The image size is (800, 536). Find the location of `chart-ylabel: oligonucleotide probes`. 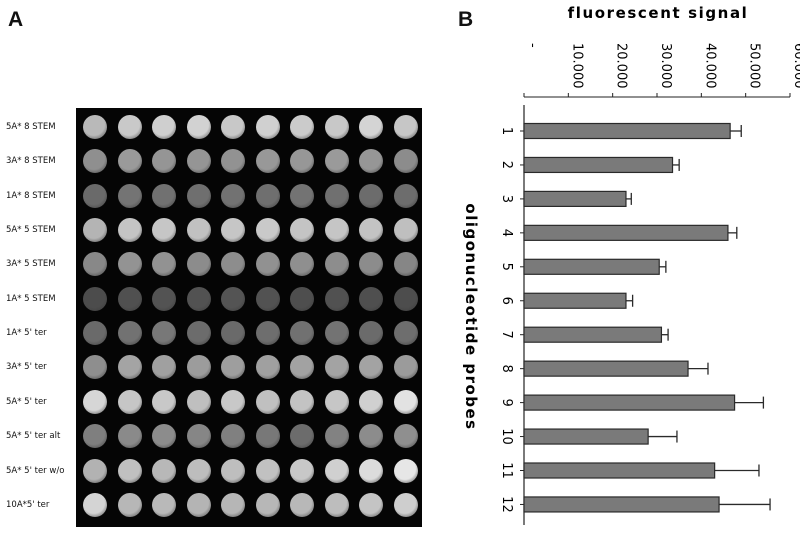

chart-ylabel: oligonucleotide probes is located at coordinates (471, 316).